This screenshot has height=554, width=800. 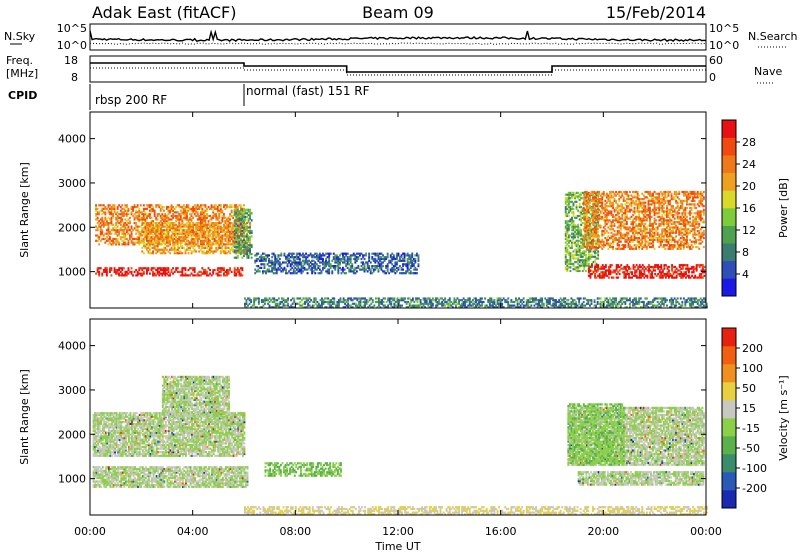 What do you see at coordinates (72, 45) in the screenshot?
I see `sky-tick-bottom: 10^0` at bounding box center [72, 45].